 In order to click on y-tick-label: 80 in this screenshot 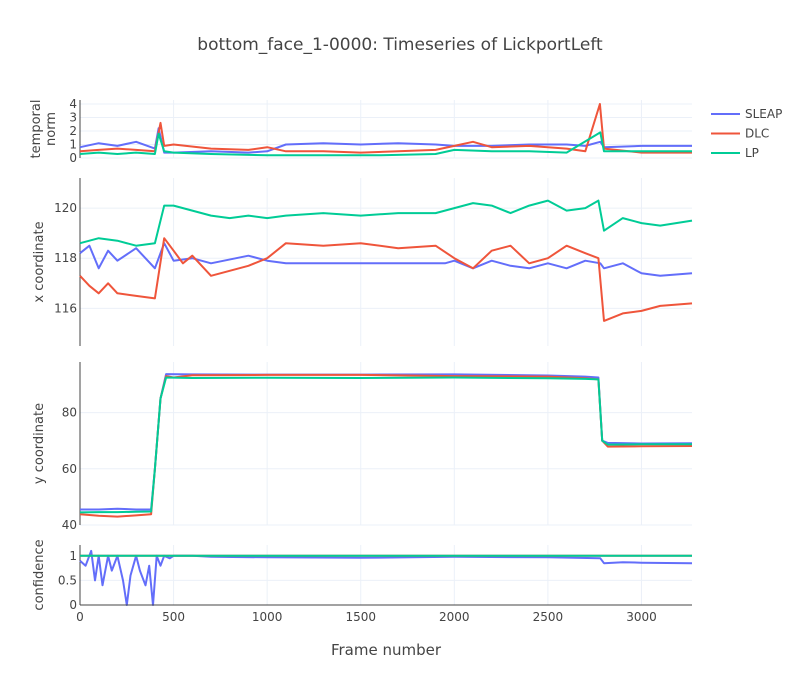, I will do `click(69, 413)`.